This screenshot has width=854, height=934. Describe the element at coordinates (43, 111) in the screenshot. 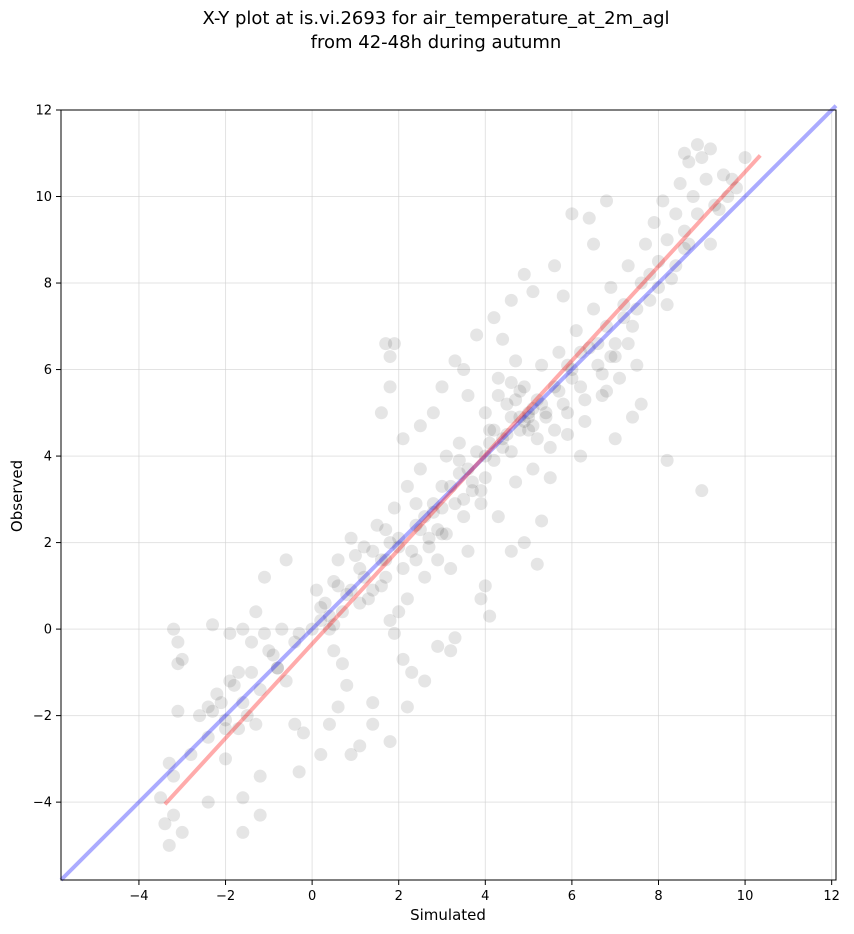

I see `y-tick-label: 12` at that location.